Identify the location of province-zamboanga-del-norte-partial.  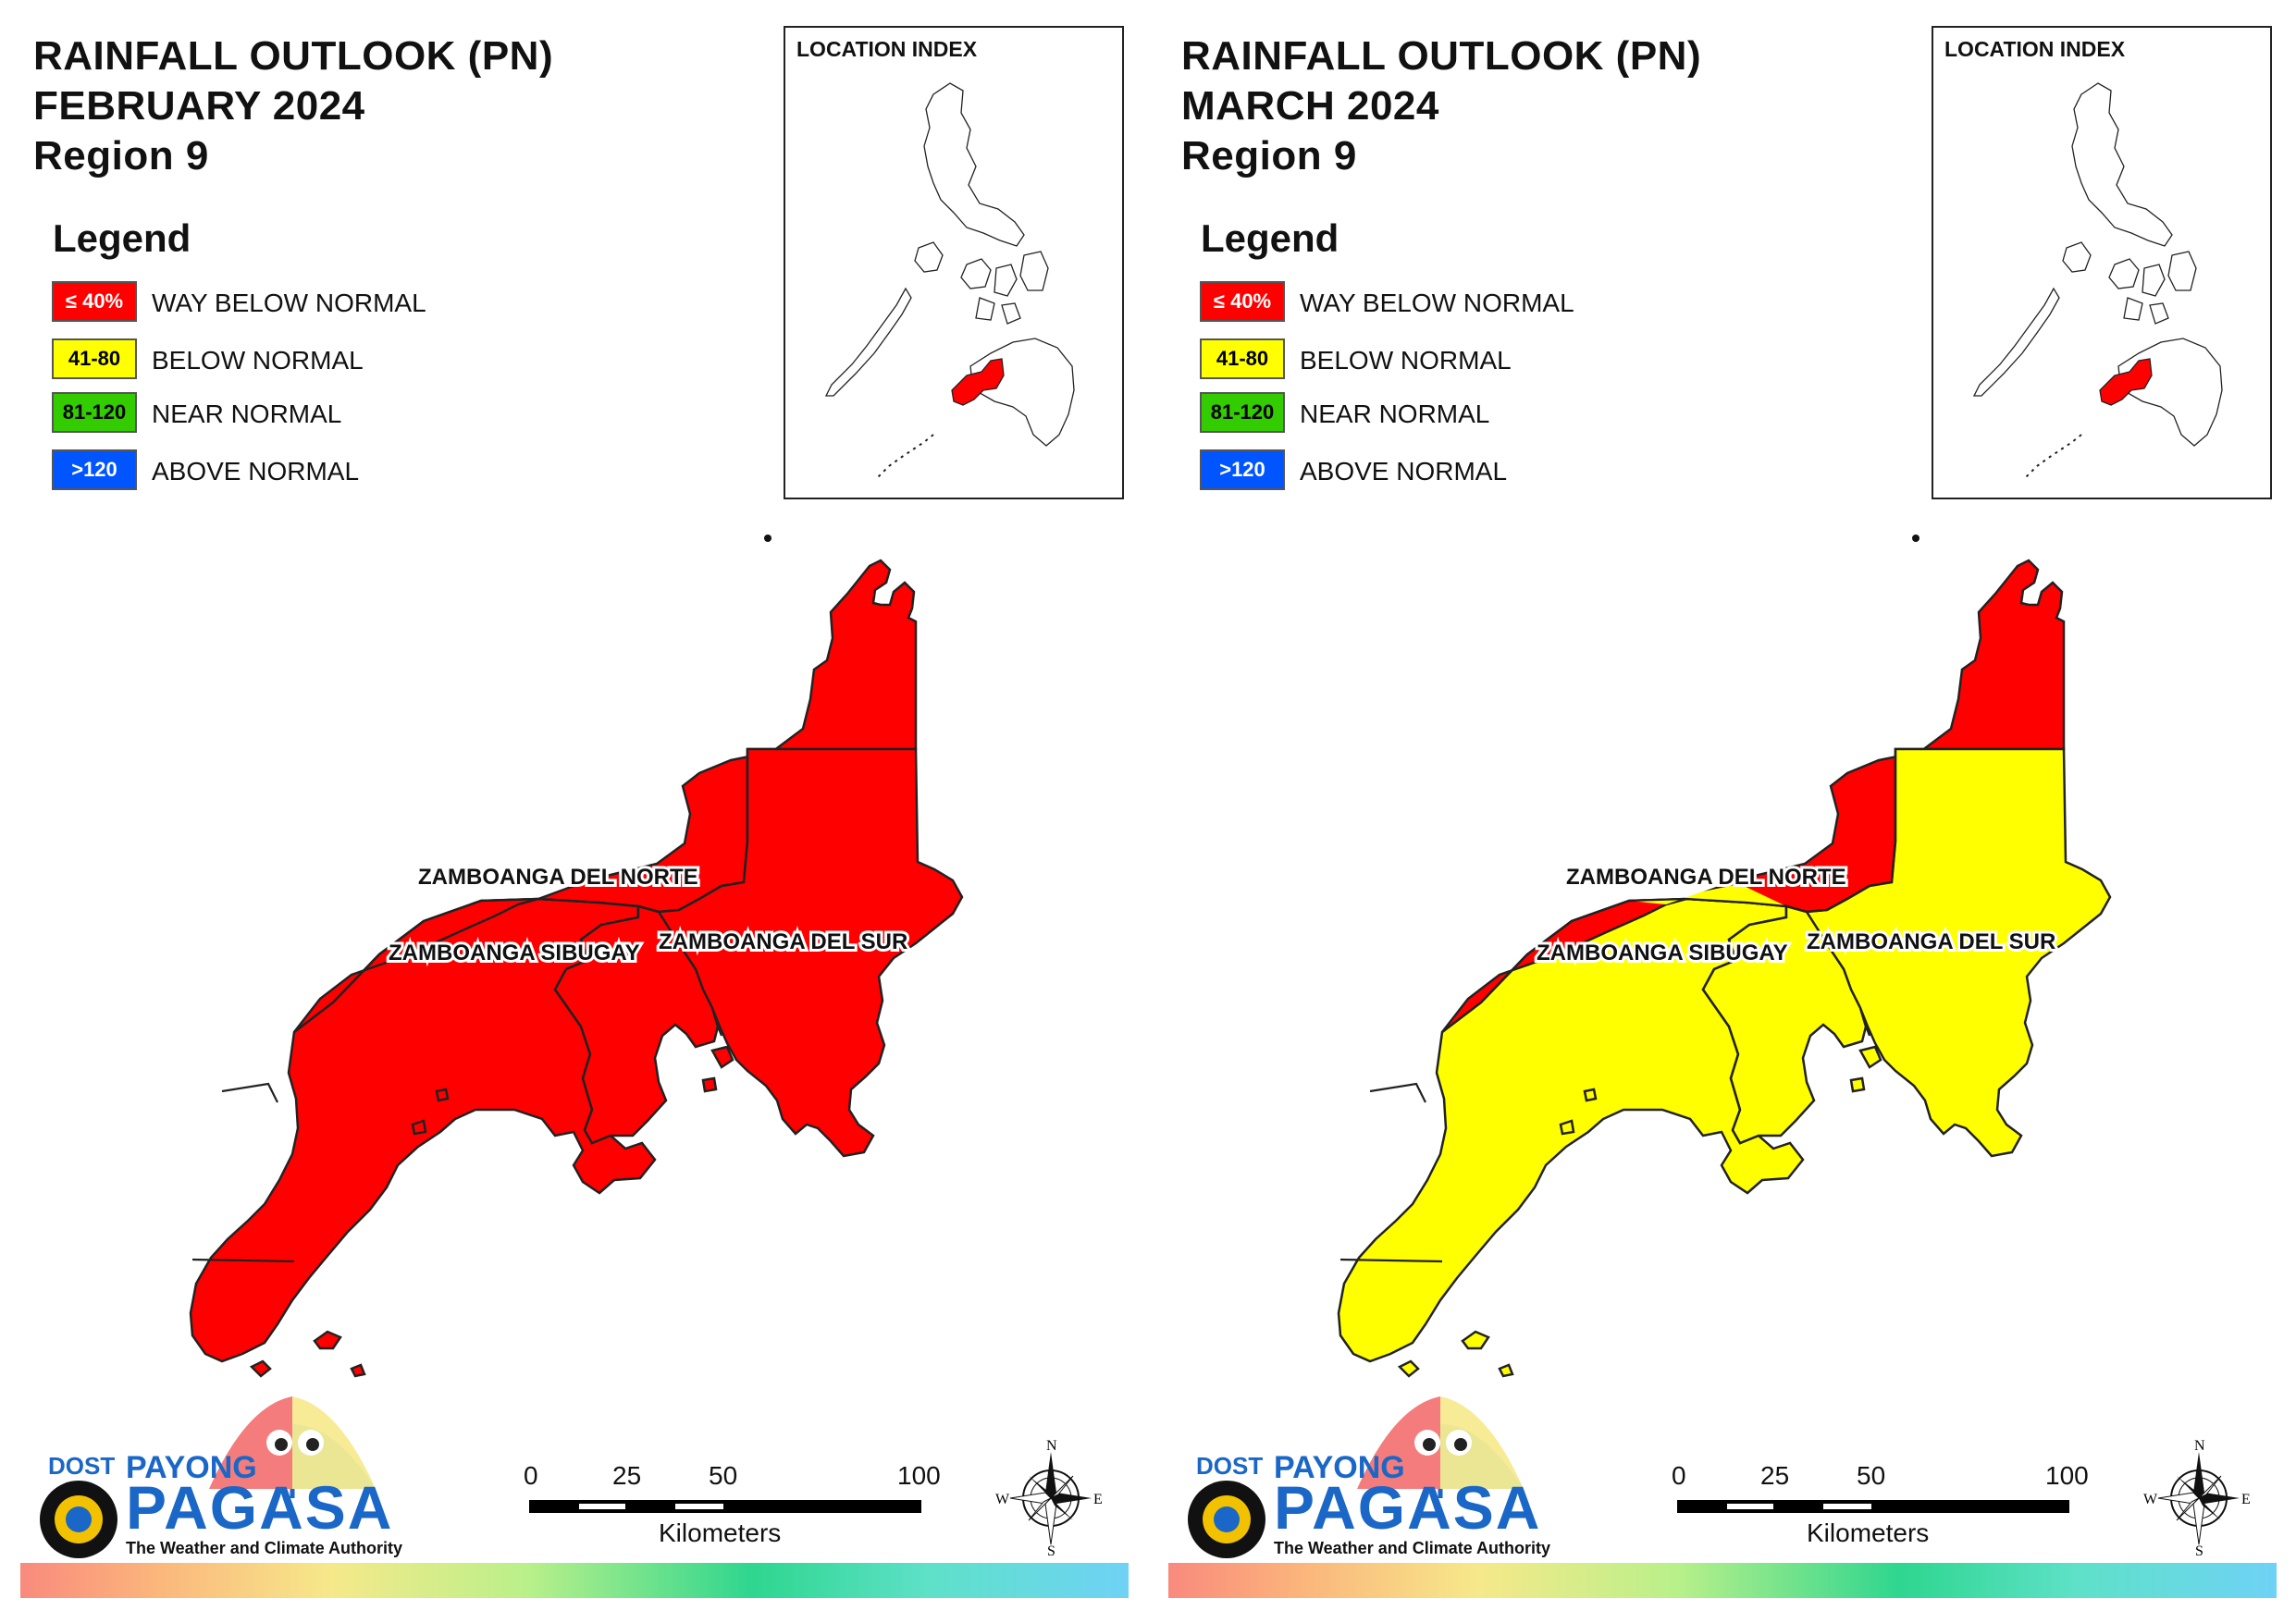
(1614, 958).